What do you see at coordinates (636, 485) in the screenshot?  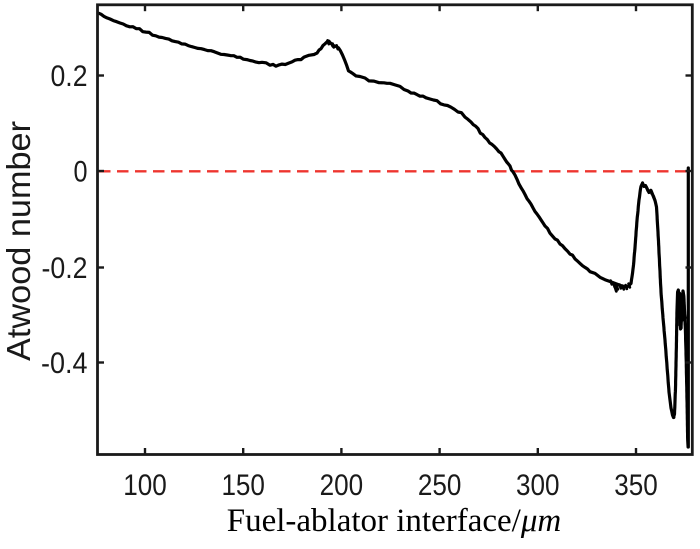 I see `svg-text: 350` at bounding box center [636, 485].